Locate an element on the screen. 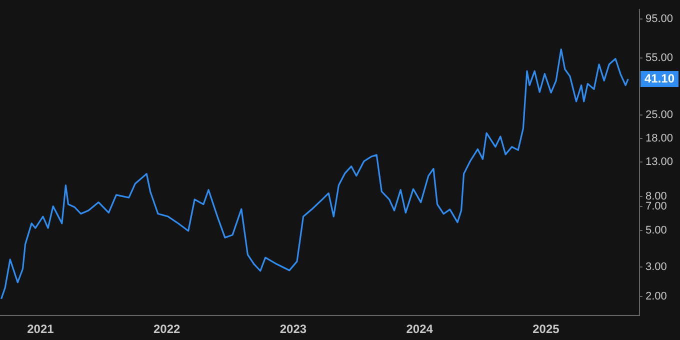 Image resolution: width=680 pixels, height=340 pixels. y-tick-label: 95.00 is located at coordinates (659, 18).